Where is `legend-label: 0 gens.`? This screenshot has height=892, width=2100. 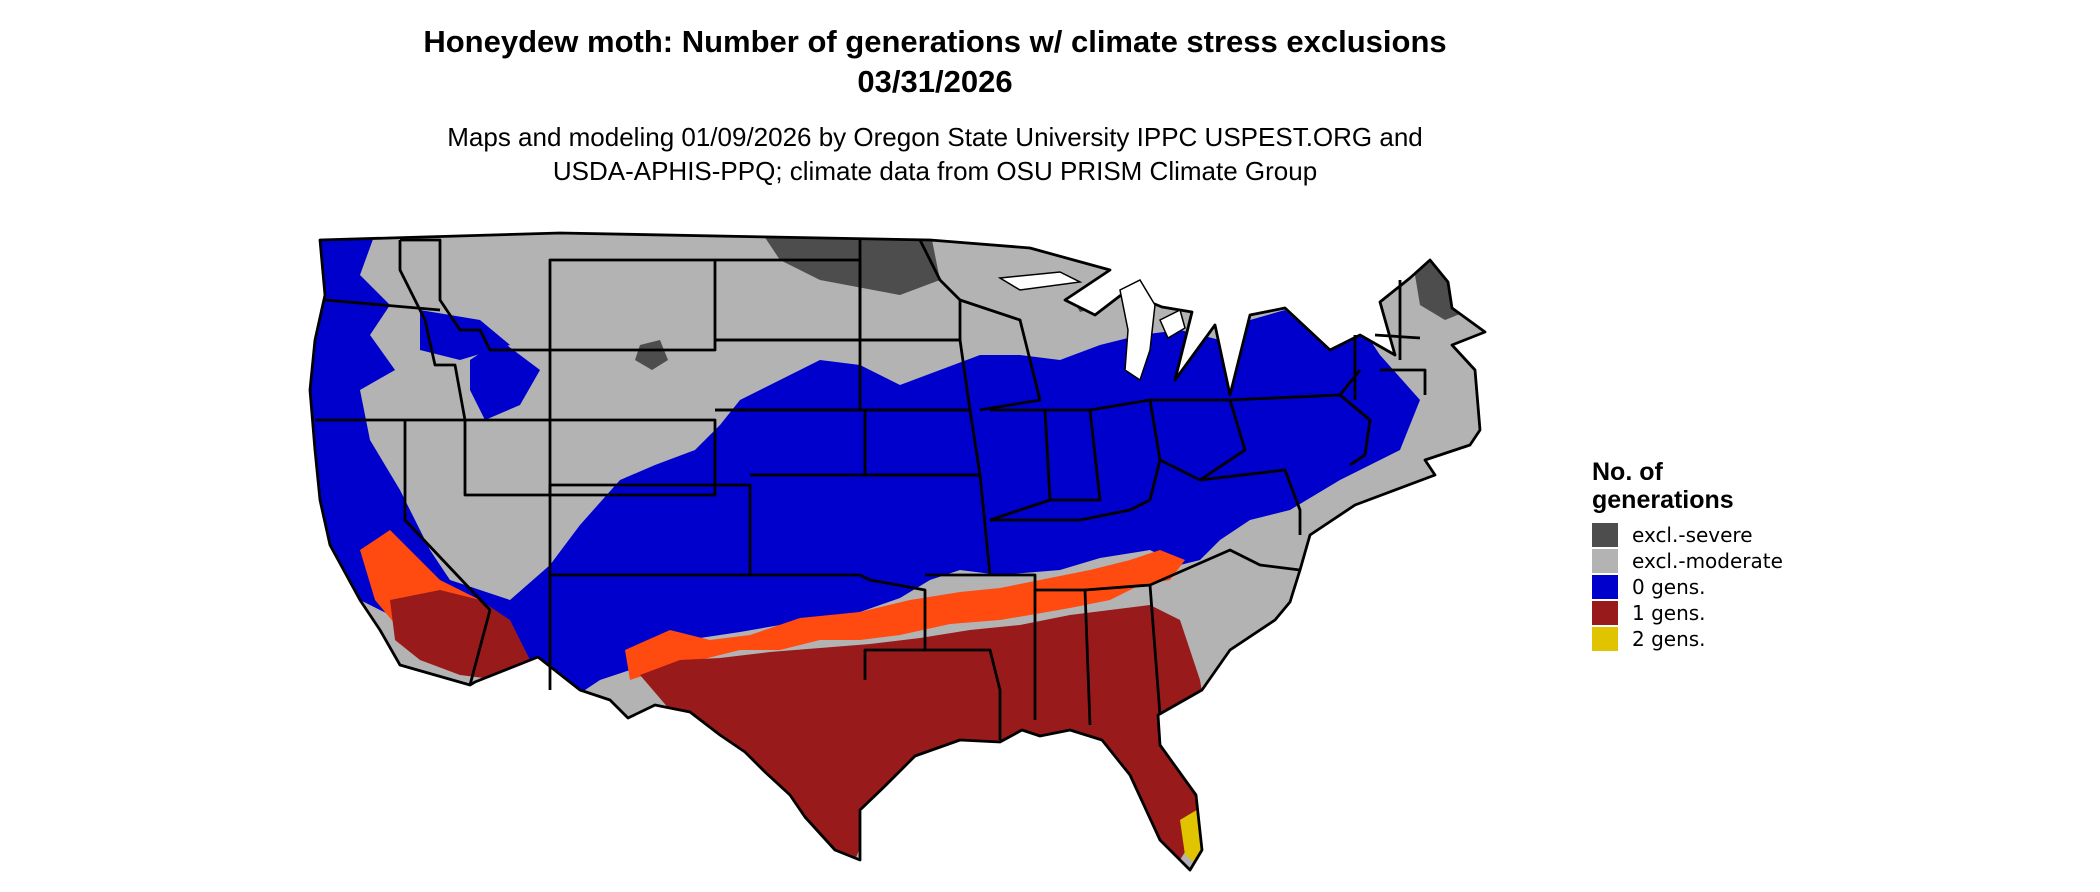 legend-label: 0 gens. is located at coordinates (1669, 587).